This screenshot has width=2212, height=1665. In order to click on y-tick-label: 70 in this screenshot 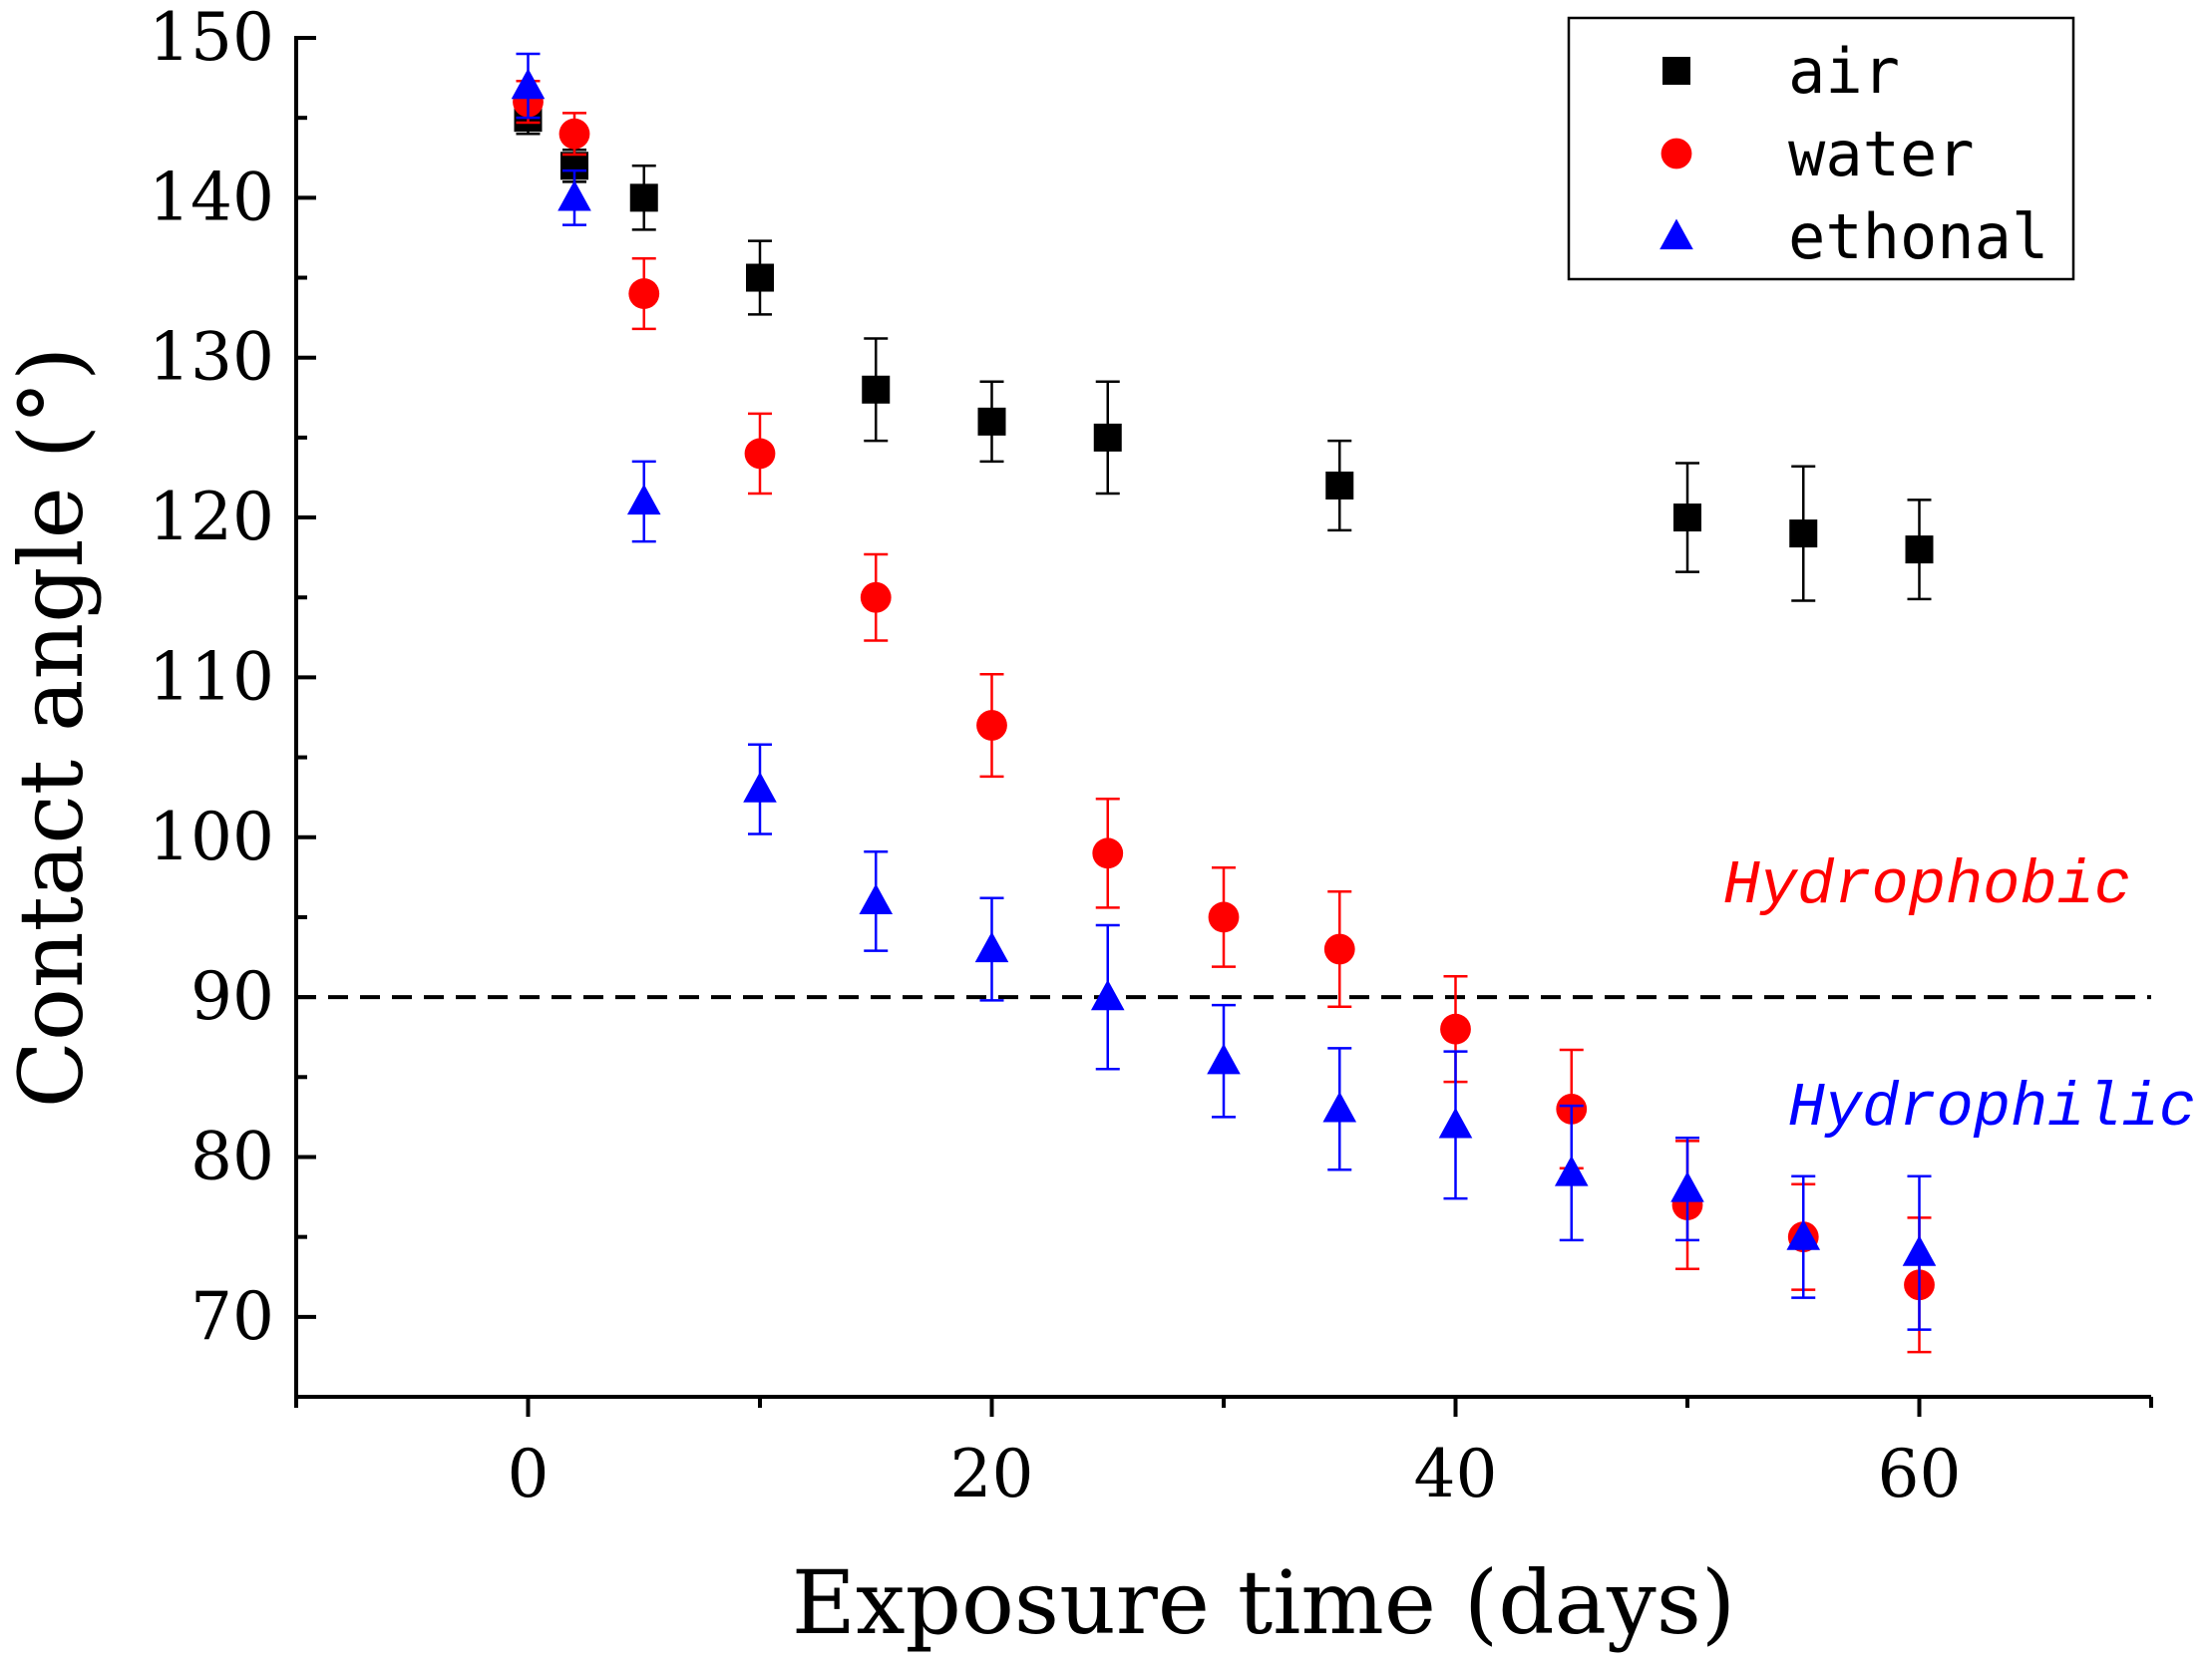, I will do `click(232, 1316)`.